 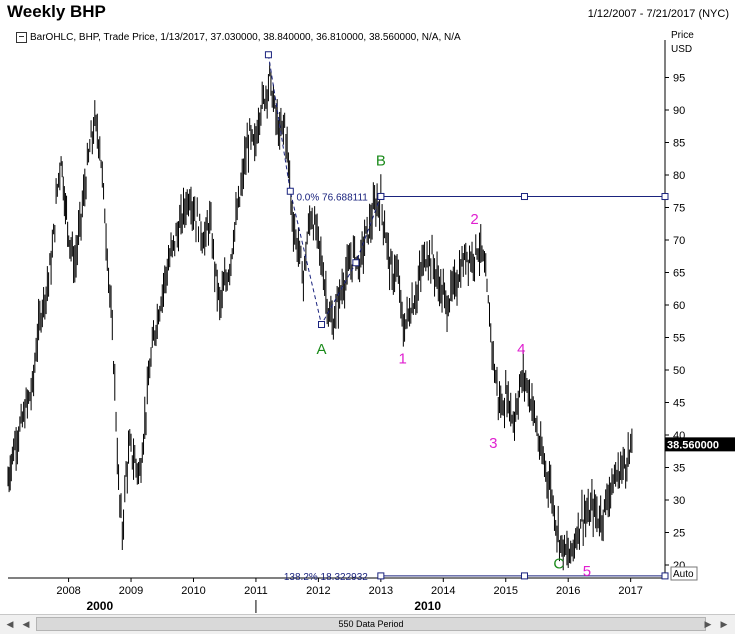 What do you see at coordinates (443, 591) in the screenshot?
I see `year-tick-label: 2014` at bounding box center [443, 591].